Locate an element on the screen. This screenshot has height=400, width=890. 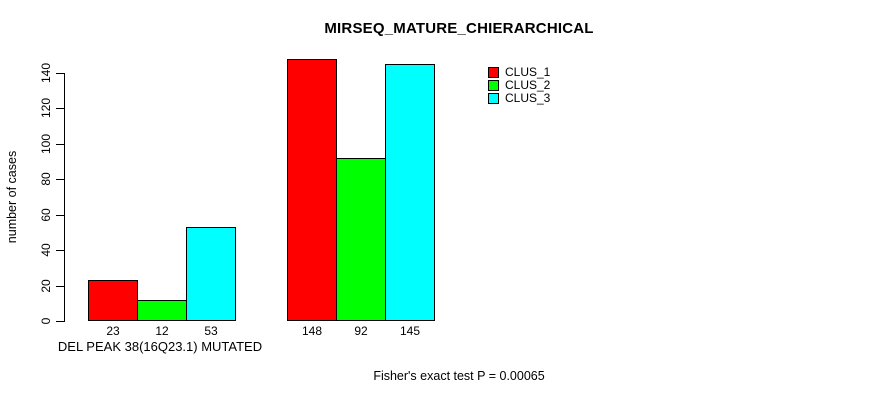
bar-value-label: 148 is located at coordinates (312, 331).